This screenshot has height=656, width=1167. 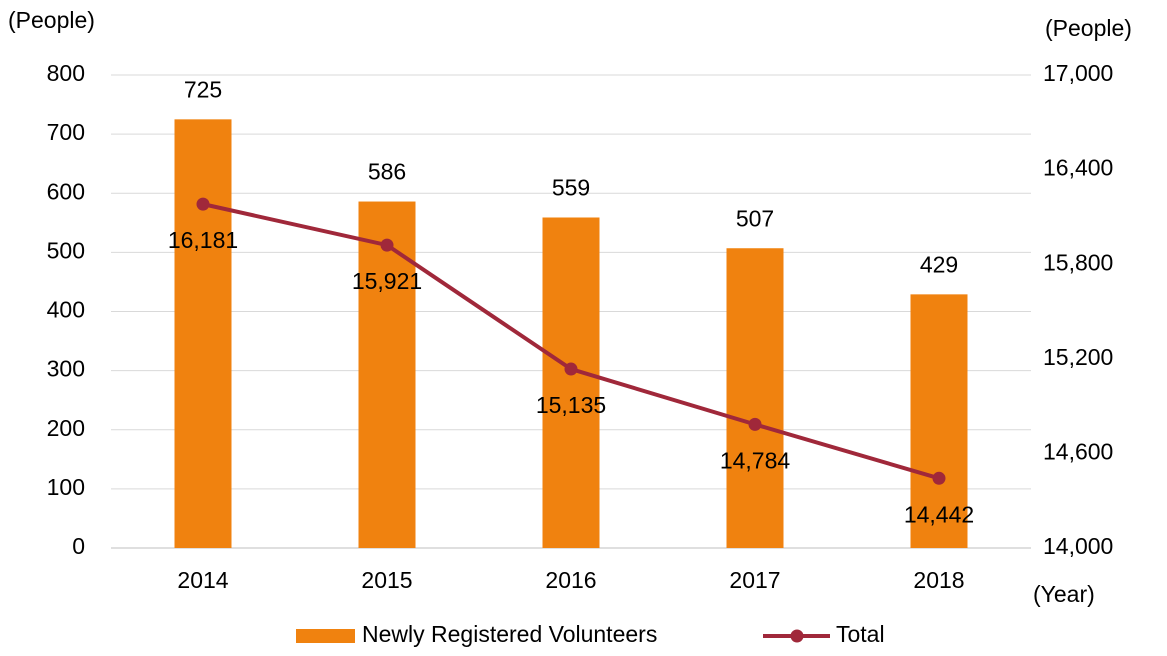 I want to click on legend-swatch, so click(x=325, y=636).